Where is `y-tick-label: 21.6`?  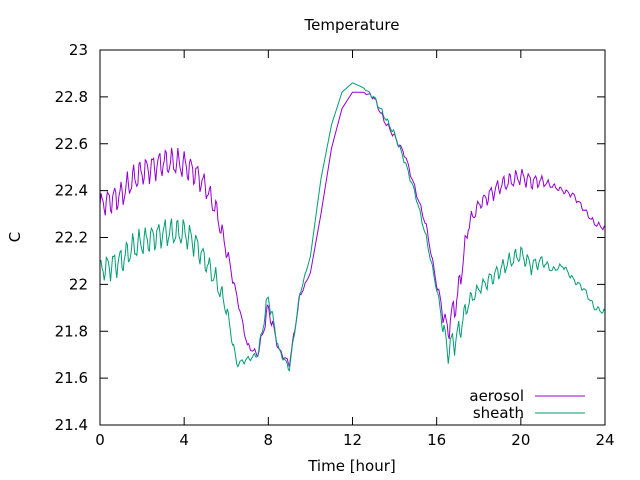 y-tick-label: 21.6 is located at coordinates (71, 378).